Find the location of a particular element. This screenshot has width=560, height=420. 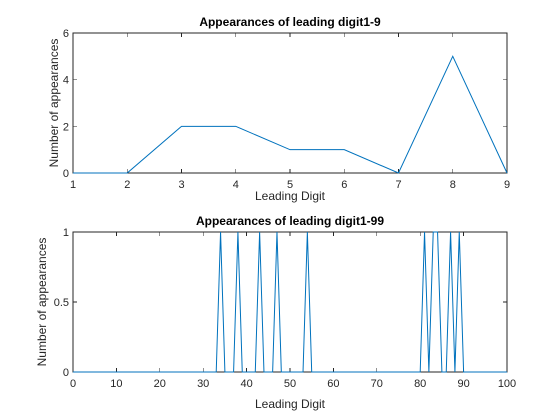

x-tick-label: 20 is located at coordinates (160, 384).